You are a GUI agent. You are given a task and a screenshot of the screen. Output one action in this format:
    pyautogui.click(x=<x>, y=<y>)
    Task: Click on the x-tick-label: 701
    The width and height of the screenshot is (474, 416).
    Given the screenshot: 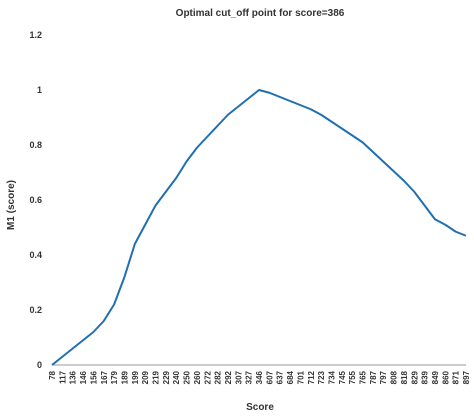 What is the action you would take?
    pyautogui.click(x=300, y=377)
    